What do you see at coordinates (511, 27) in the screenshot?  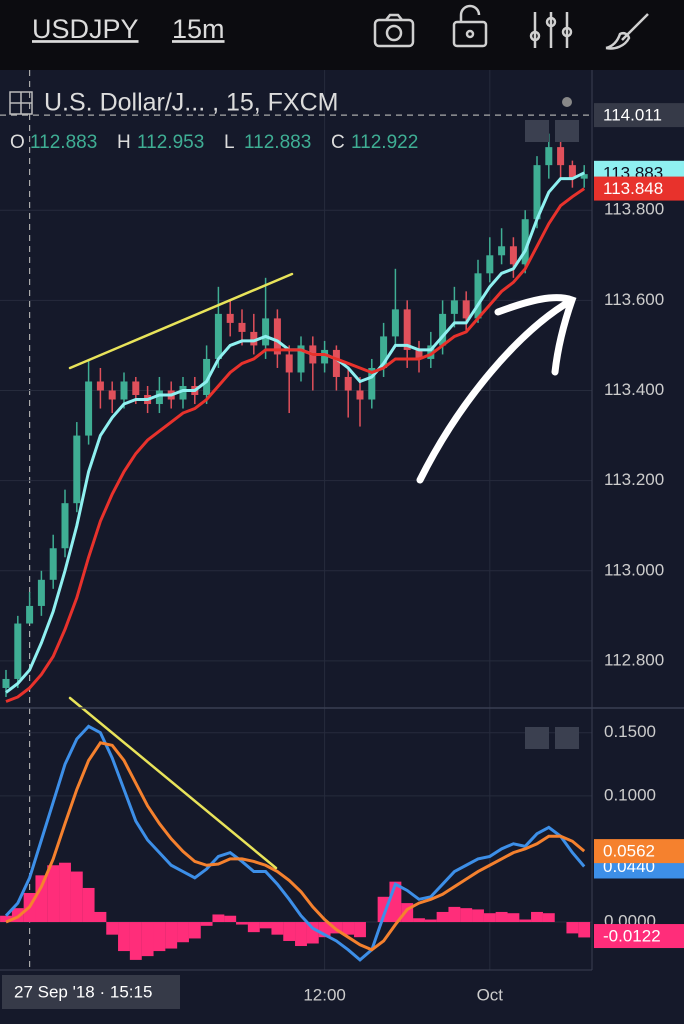 I see `toolbar-icons` at bounding box center [511, 27].